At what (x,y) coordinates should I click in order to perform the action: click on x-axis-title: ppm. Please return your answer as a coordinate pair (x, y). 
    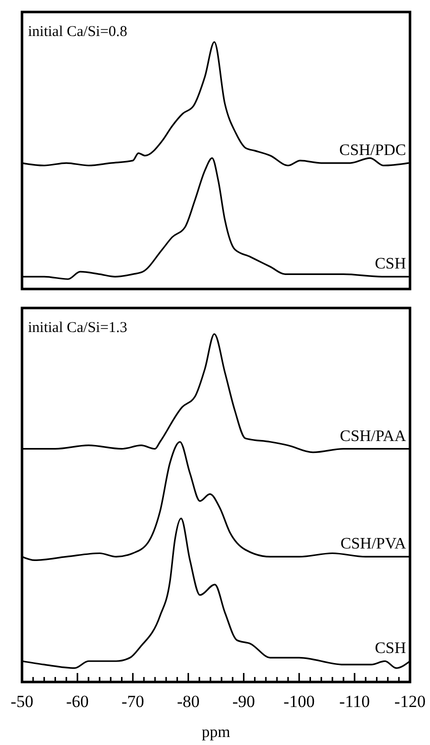
    Looking at the image, I should click on (216, 732).